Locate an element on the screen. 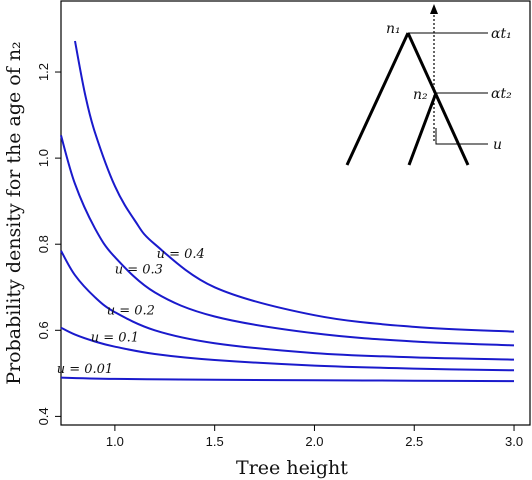 The height and width of the screenshot is (480, 532). tree-inner-branch is located at coordinates (422, 129).